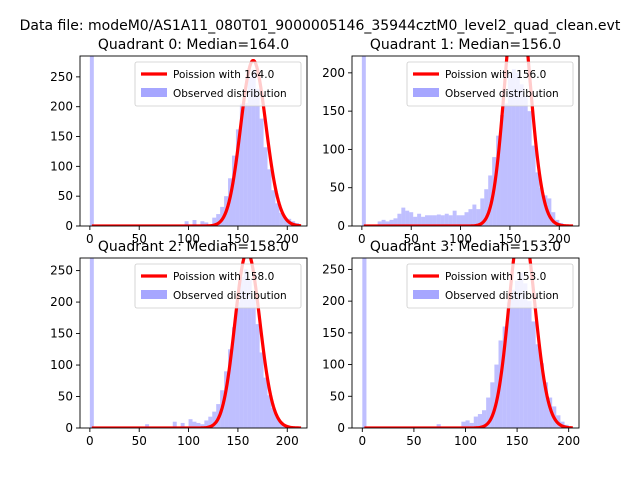 This screenshot has height=480, width=640. I want to click on subplot-title: Quadrant 1: Median=156.0, so click(465, 45).